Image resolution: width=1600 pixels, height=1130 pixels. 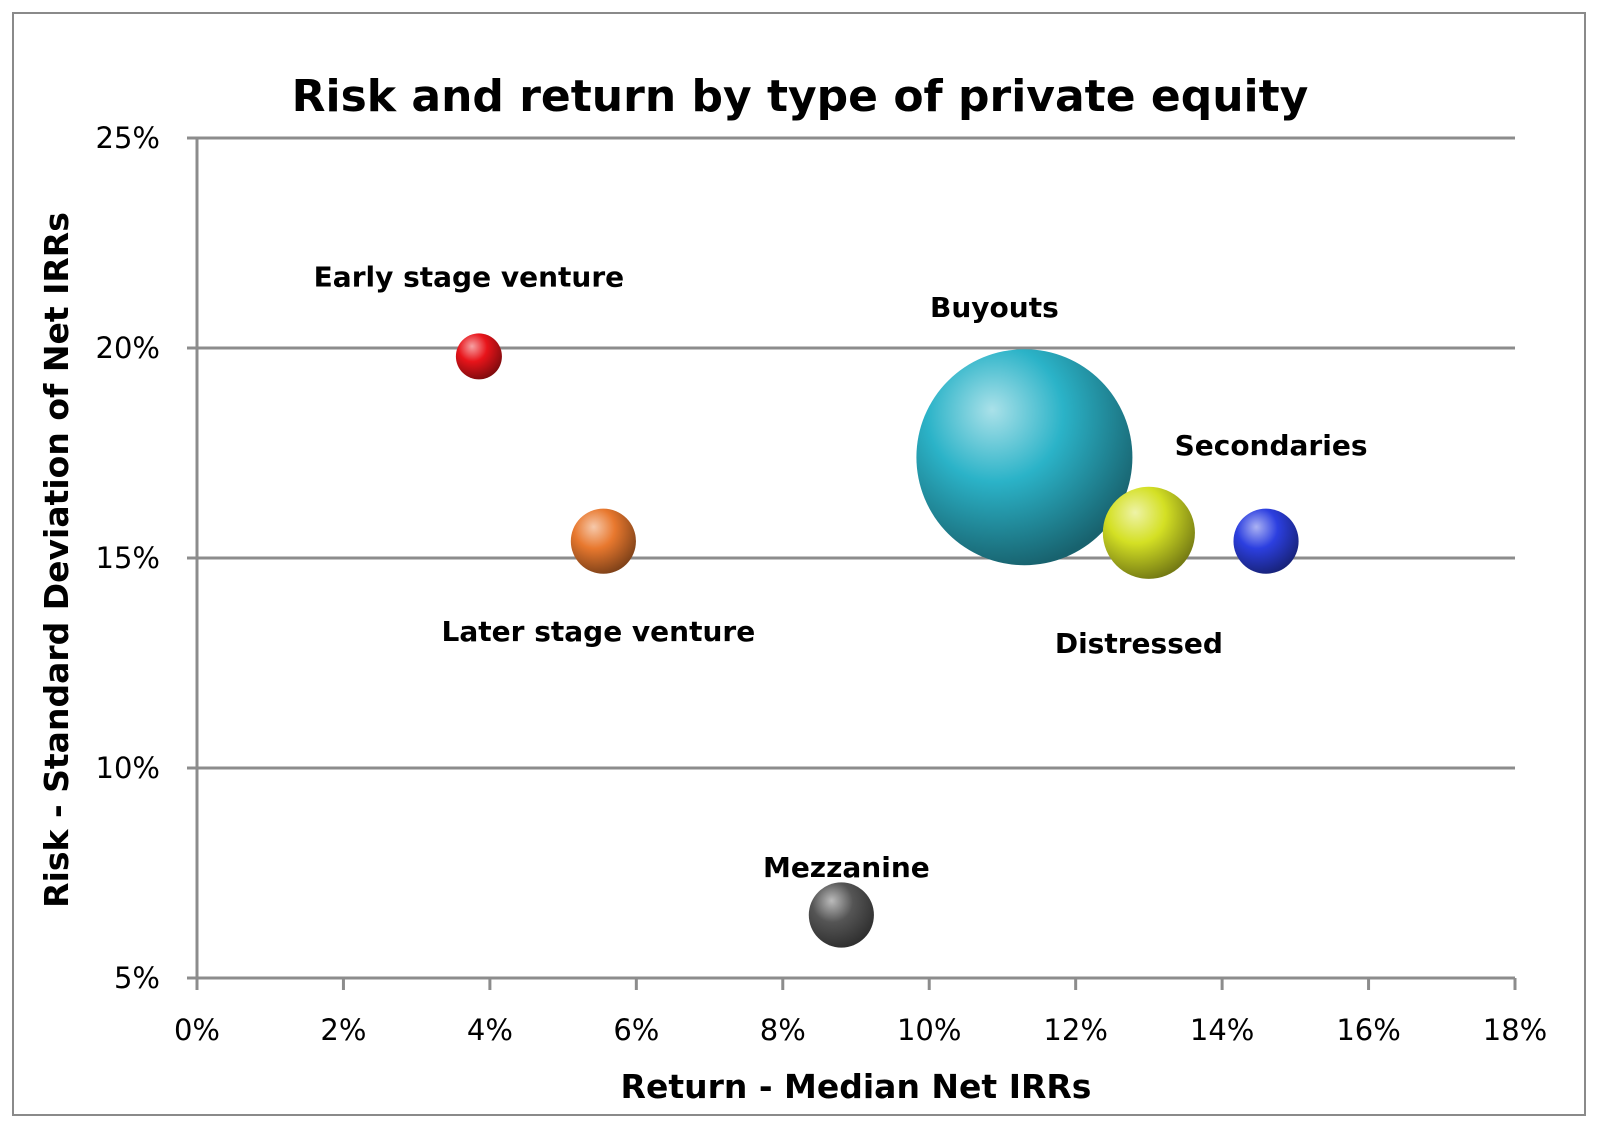 What do you see at coordinates (603, 541) in the screenshot?
I see `bubble-later-stage-venture` at bounding box center [603, 541].